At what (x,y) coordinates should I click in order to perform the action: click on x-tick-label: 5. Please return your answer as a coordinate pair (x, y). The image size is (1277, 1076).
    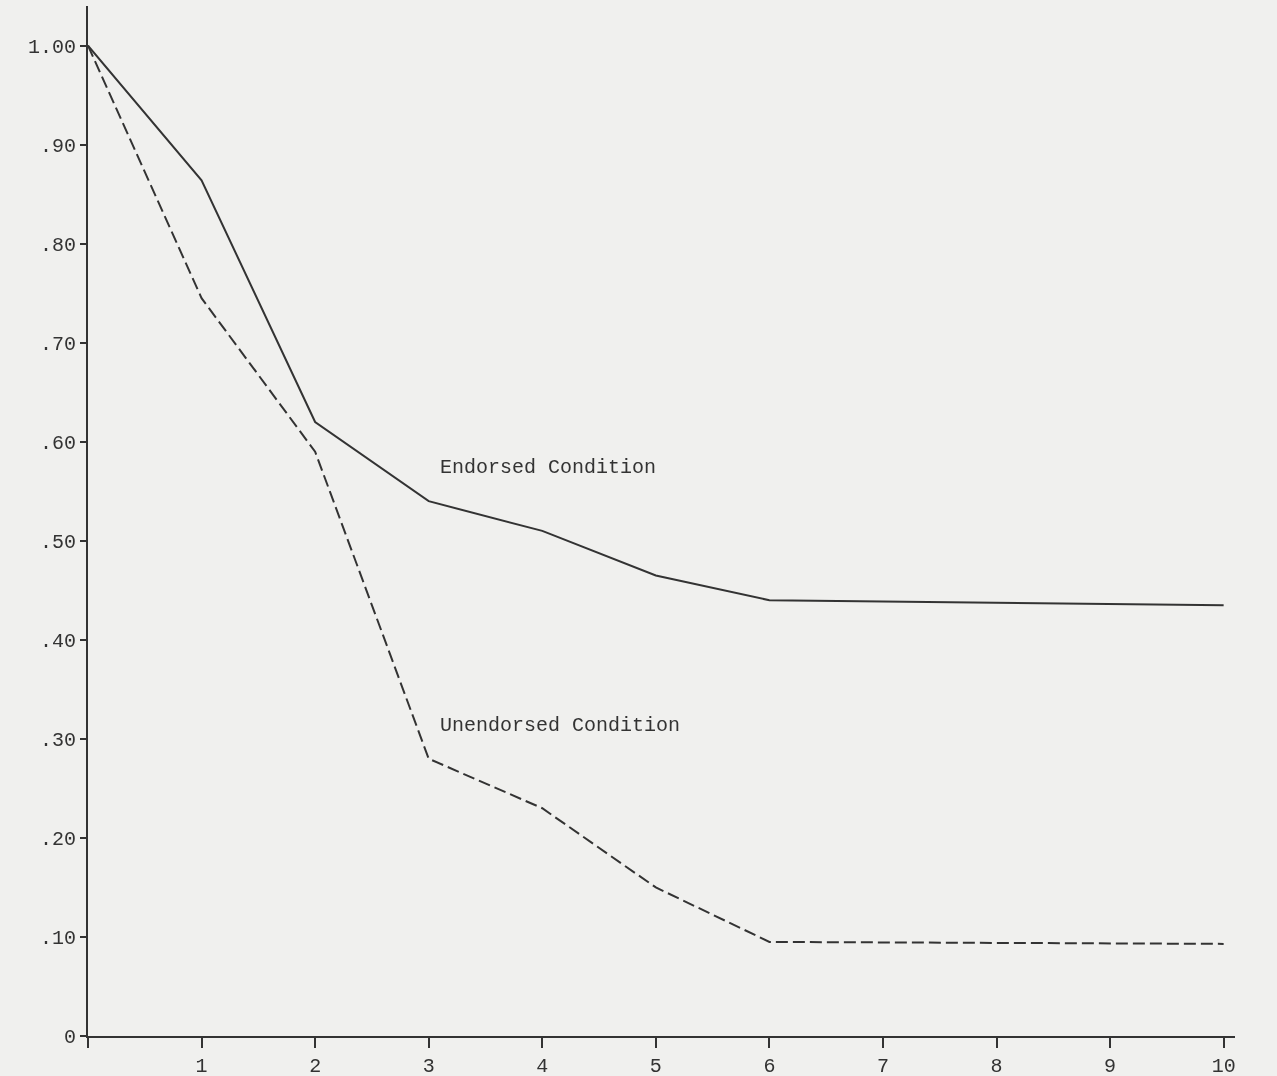
    Looking at the image, I should click on (655, 1065).